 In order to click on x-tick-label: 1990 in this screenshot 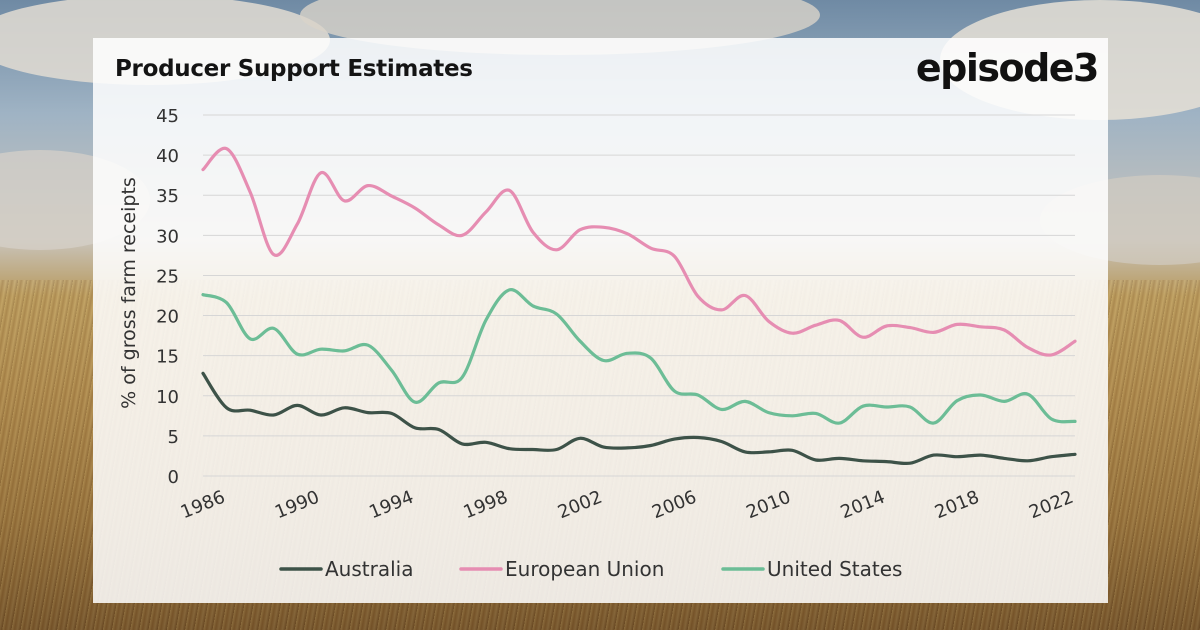, I will do `click(297, 505)`.